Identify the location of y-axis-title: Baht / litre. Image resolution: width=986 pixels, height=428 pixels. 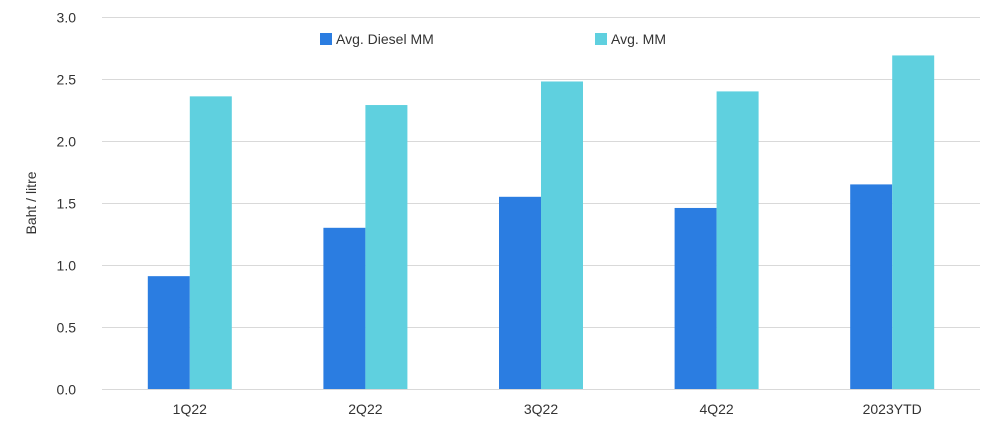
(31, 202).